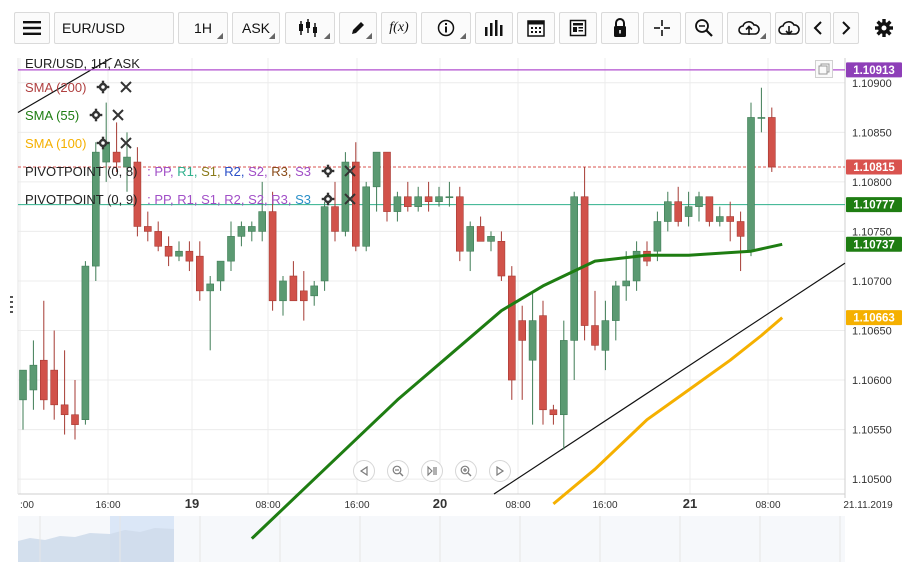 The height and width of the screenshot is (574, 910). What do you see at coordinates (872, 381) in the screenshot?
I see `y-tick-label: 1.10600` at bounding box center [872, 381].